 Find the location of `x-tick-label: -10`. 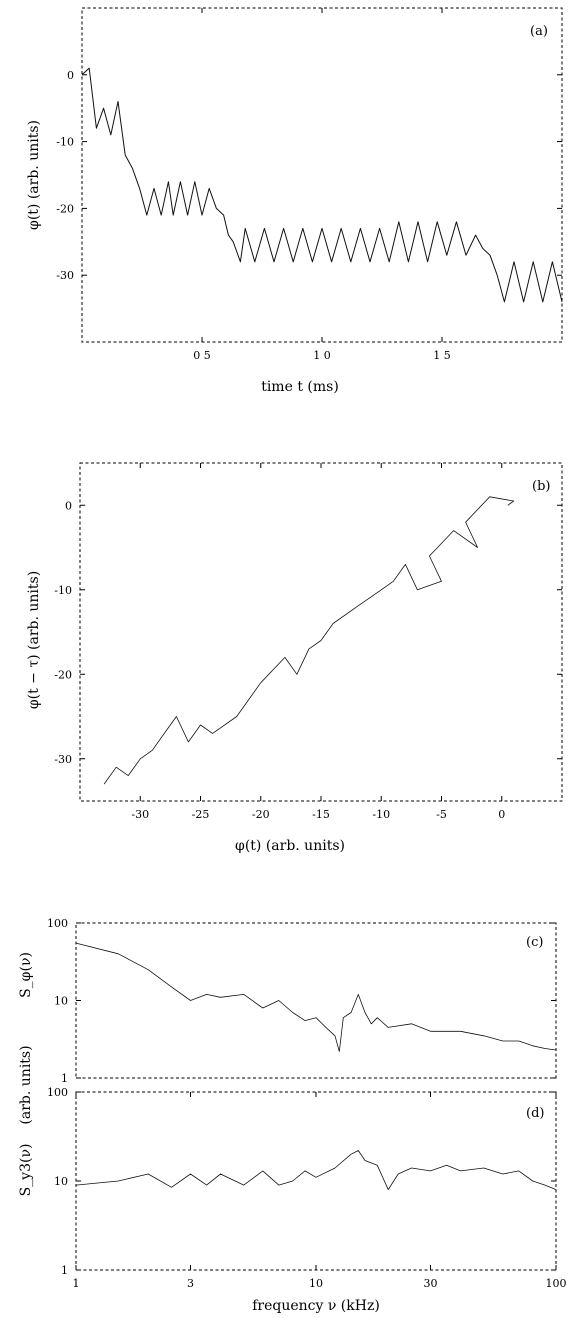

x-tick-label: -10 is located at coordinates (381, 814).